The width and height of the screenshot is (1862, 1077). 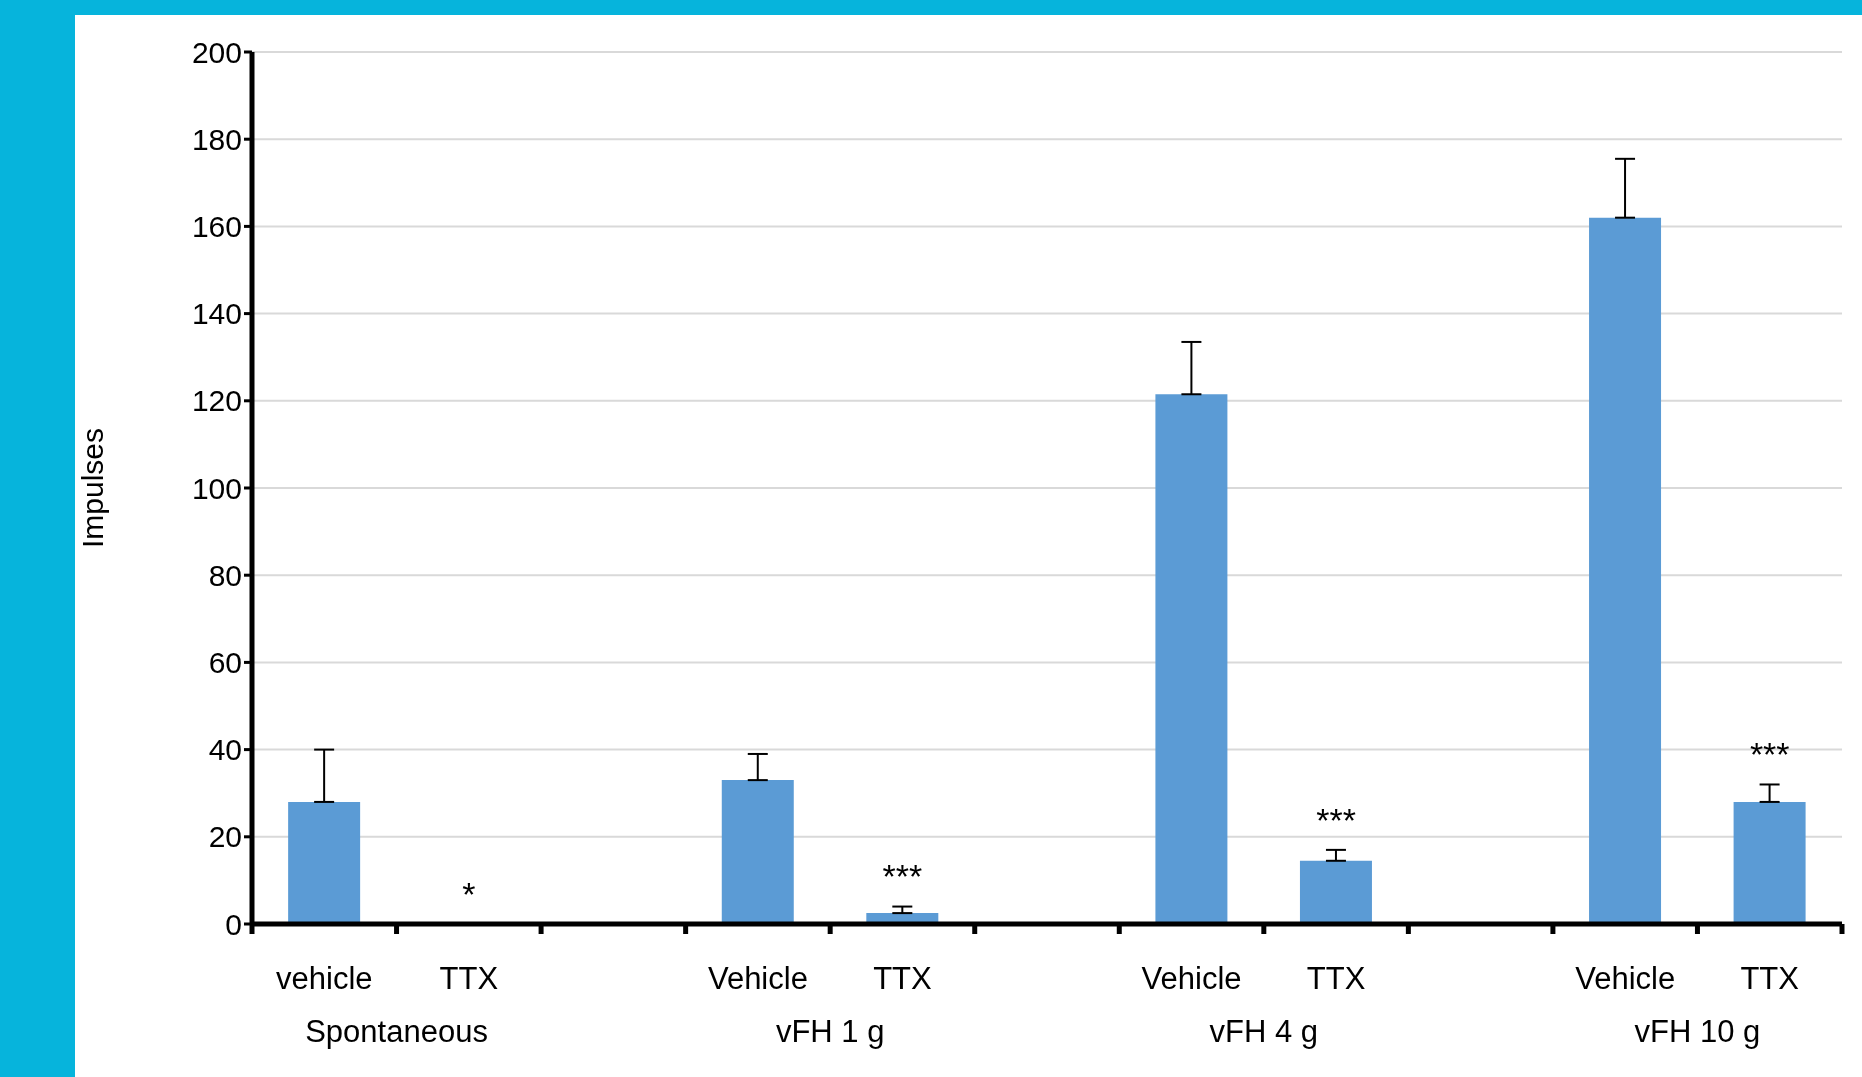 What do you see at coordinates (324, 979) in the screenshot?
I see `x-tick-label: vehicle` at bounding box center [324, 979].